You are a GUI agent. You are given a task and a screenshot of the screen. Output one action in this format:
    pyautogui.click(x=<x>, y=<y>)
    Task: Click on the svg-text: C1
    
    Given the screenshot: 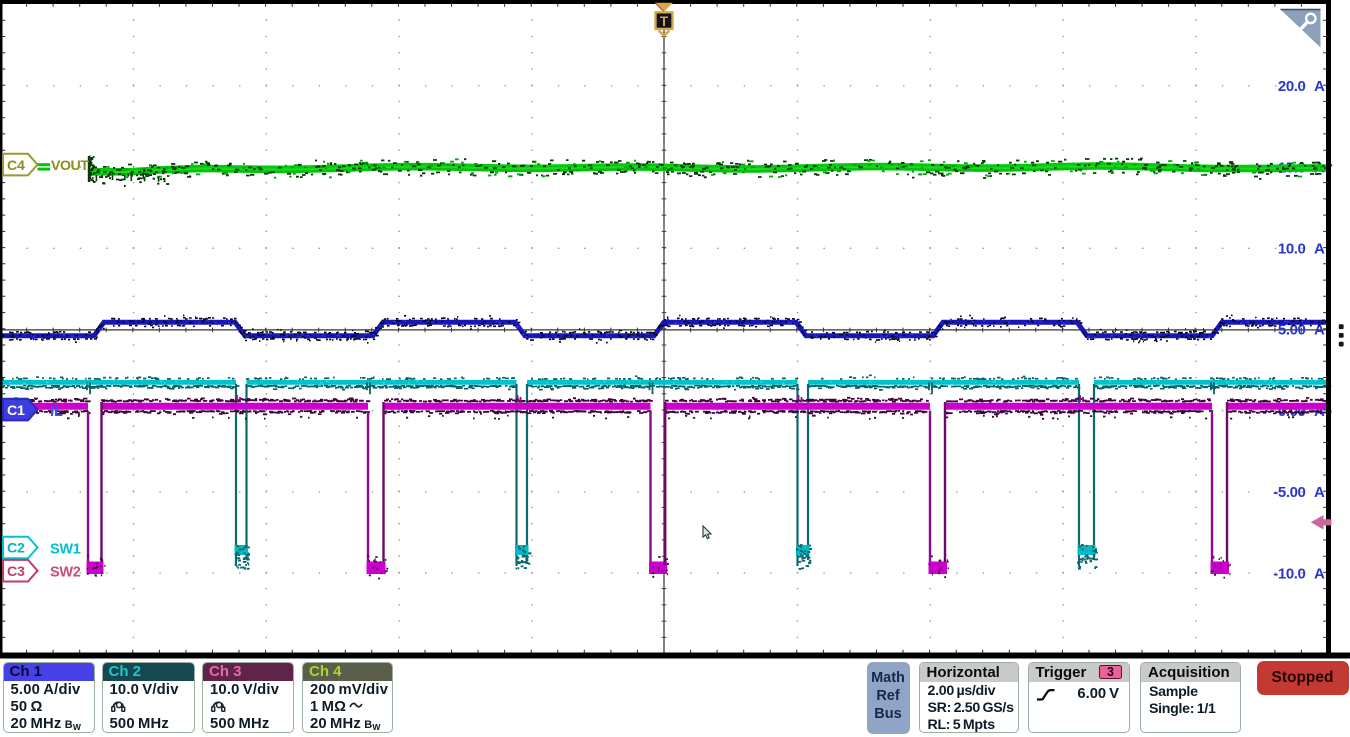 What is the action you would take?
    pyautogui.click(x=16, y=411)
    